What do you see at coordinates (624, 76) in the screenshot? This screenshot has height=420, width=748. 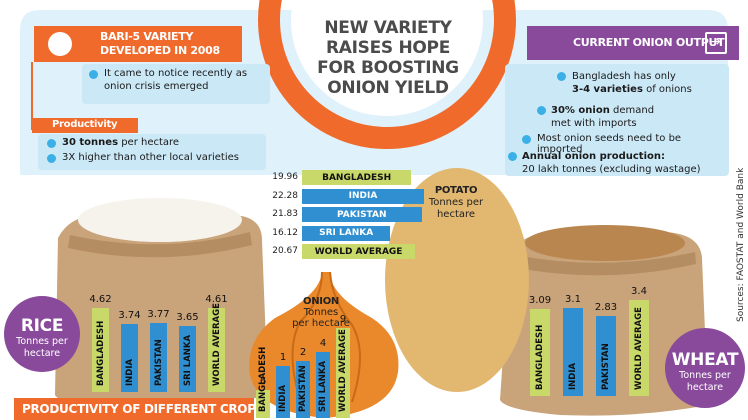 I see `output-b1: Bangladesh has only` at bounding box center [624, 76].